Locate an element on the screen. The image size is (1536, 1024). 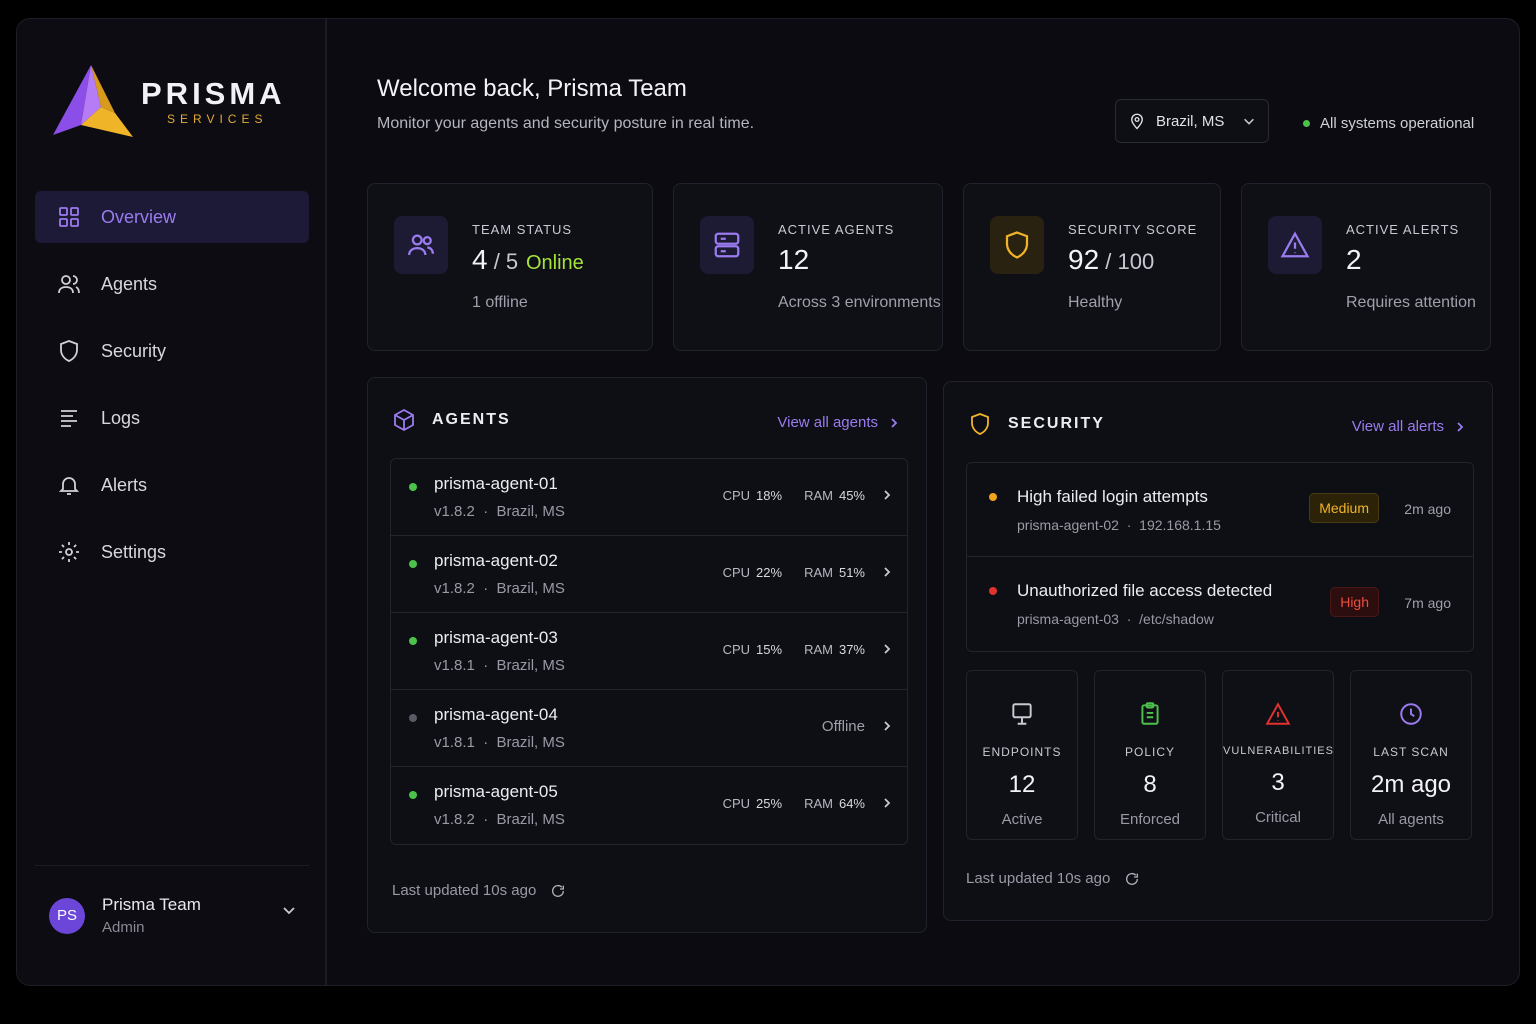
system-status: All systems operational is located at coordinates (1388, 123).